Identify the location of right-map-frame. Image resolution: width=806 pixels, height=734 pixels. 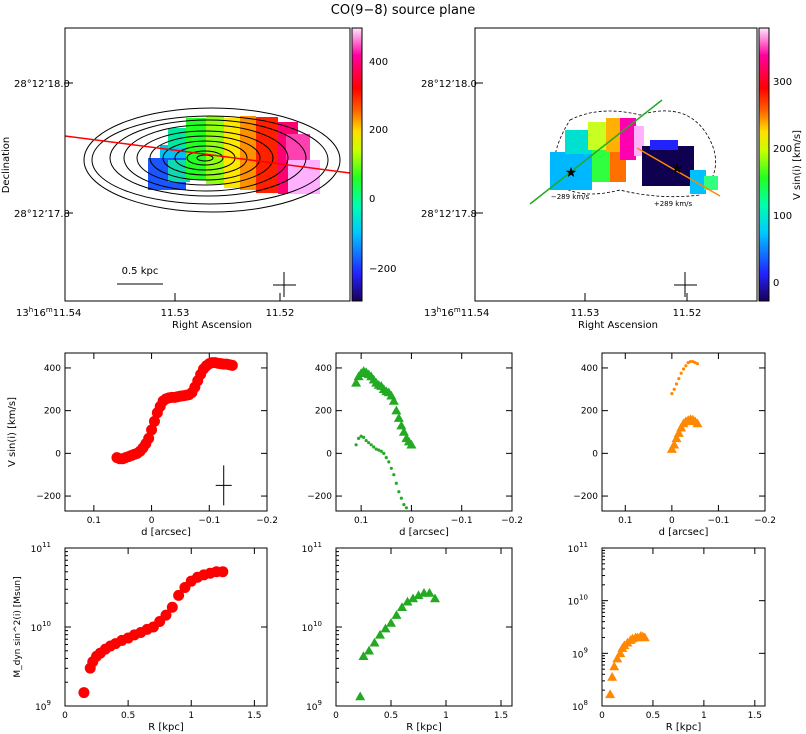
(616, 164).